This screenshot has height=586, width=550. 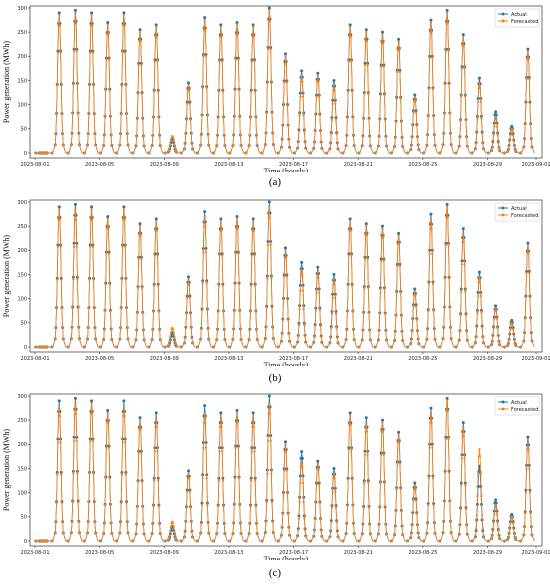 I want to click on x-tick-label: 2023-08-29, so click(x=487, y=359).